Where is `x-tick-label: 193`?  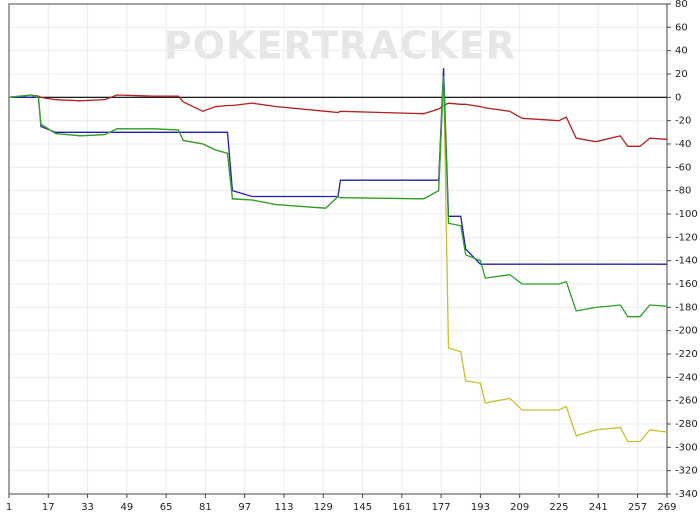
x-tick-label: 193 is located at coordinates (480, 507).